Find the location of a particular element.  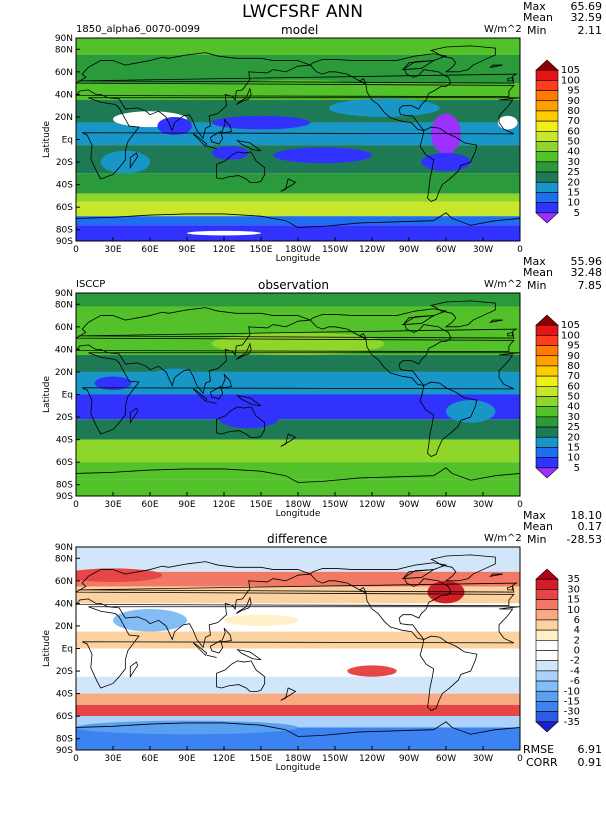

case-label: 1850_alpha6_0070-0099 is located at coordinates (138, 29).